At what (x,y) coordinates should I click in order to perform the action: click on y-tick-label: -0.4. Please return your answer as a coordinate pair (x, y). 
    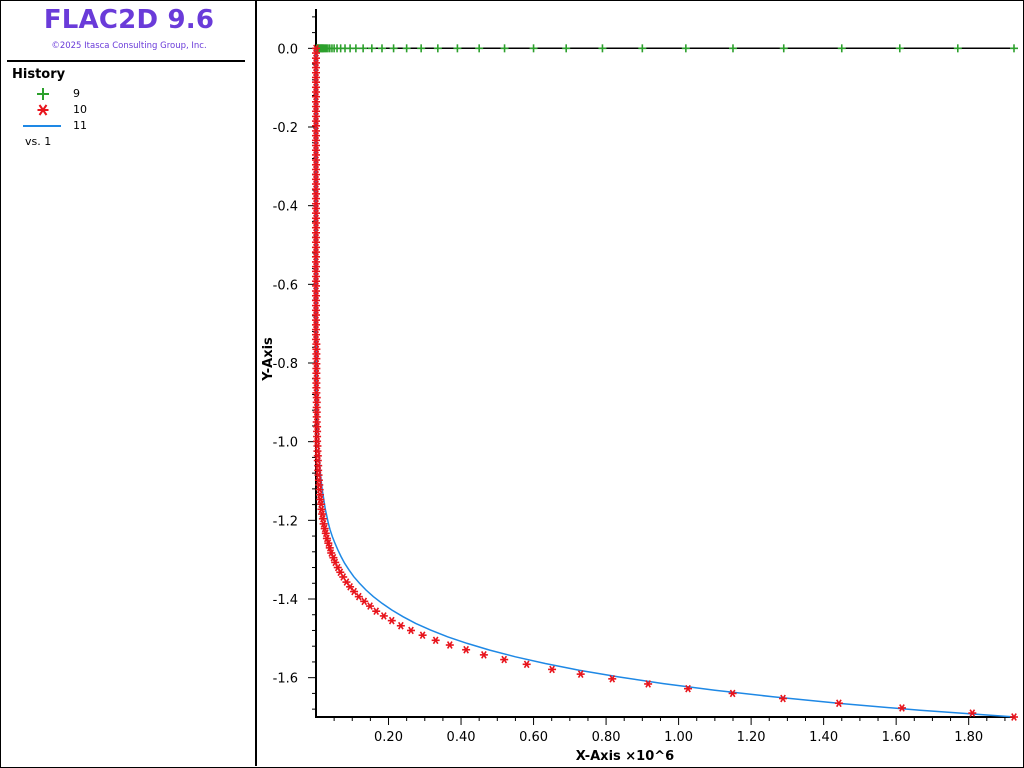
    Looking at the image, I should click on (285, 207).